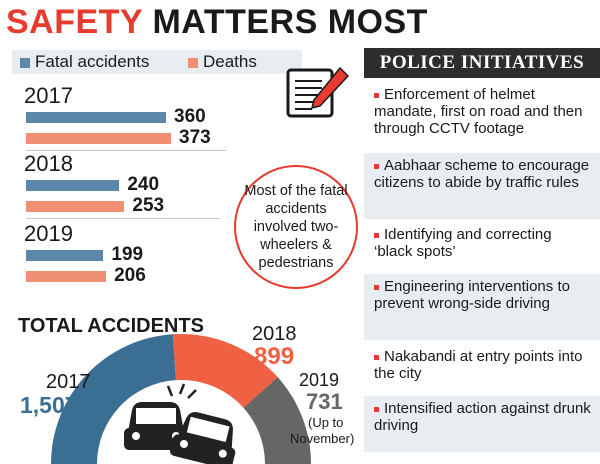 The width and height of the screenshot is (600, 464). What do you see at coordinates (180, 423) in the screenshot?
I see `car-crash-icon` at bounding box center [180, 423].